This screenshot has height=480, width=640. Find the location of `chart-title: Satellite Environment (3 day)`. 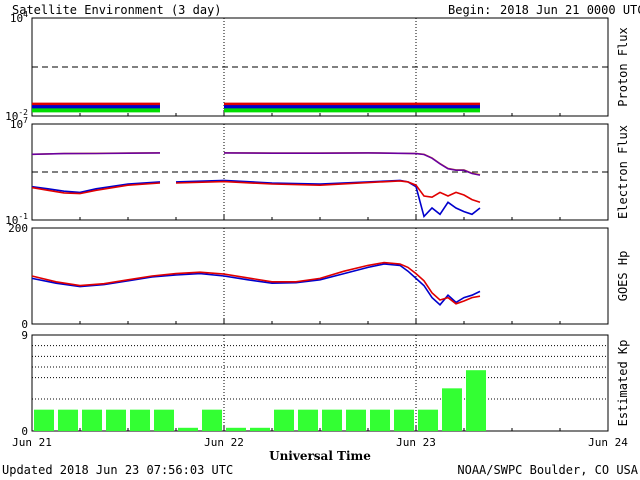

chart-title: Satellite Environment (3 day) is located at coordinates (117, 10).